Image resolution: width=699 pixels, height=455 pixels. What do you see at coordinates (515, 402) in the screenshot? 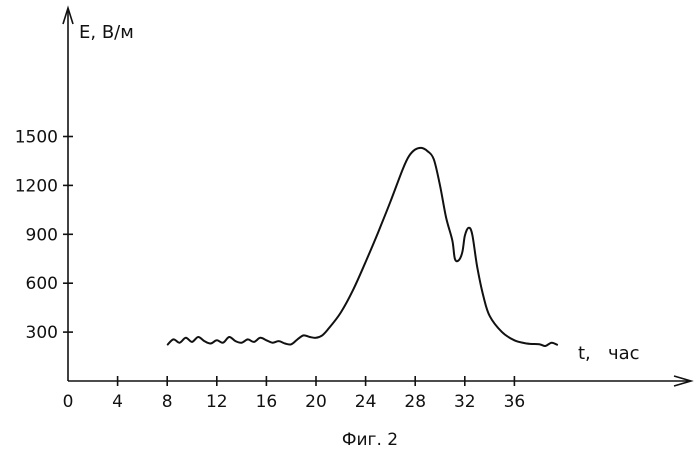
I see `x-tick-label: 36` at bounding box center [515, 402].